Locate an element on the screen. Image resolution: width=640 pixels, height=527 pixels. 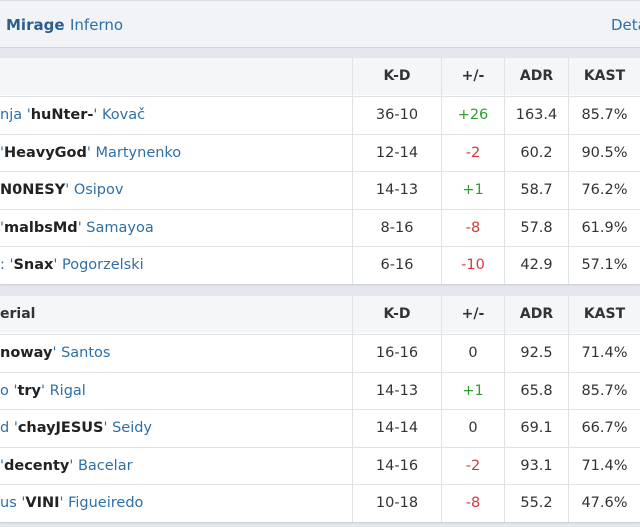
player-nickname: Snax is located at coordinates (33, 265).